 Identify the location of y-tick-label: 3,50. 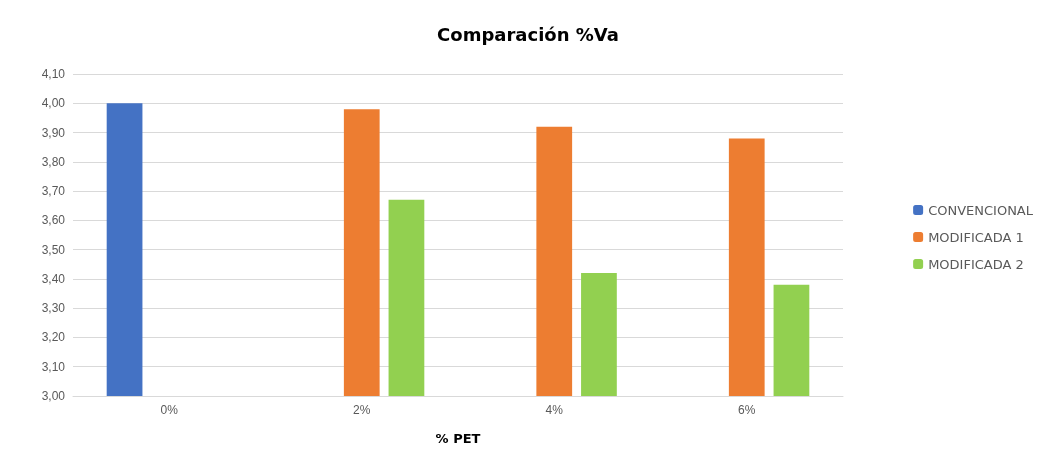
(53, 249).